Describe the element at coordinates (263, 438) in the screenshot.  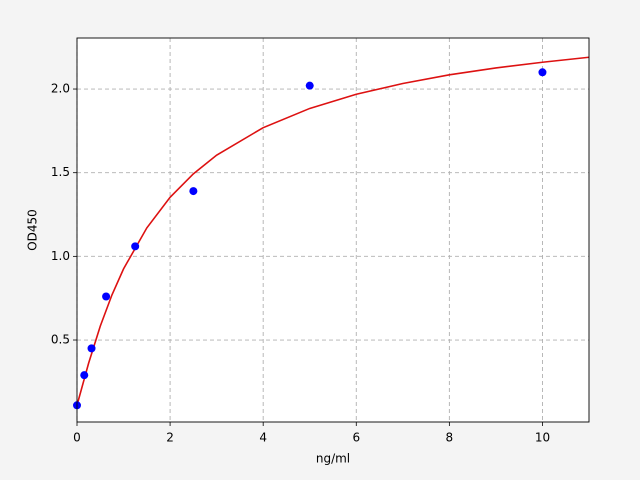
I see `x-tick-label: 4` at that location.